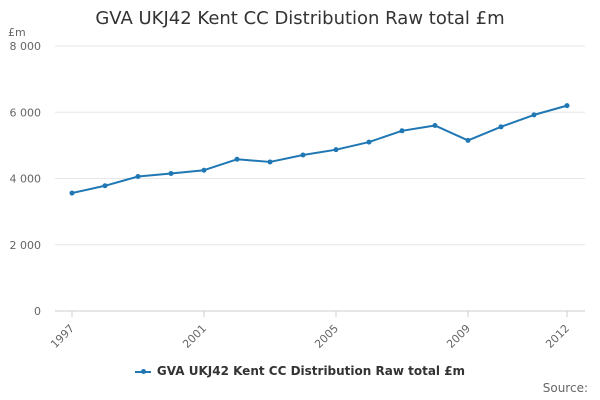 This screenshot has height=400, width=600. Describe the element at coordinates (142, 371) in the screenshot. I see `legend-swatch` at that location.